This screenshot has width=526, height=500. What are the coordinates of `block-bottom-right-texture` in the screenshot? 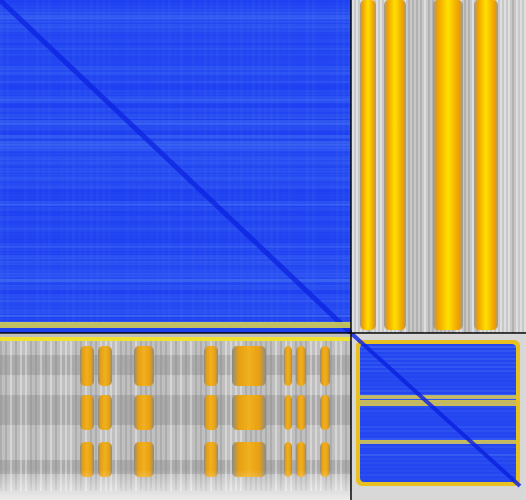 It's located at (438, 413).